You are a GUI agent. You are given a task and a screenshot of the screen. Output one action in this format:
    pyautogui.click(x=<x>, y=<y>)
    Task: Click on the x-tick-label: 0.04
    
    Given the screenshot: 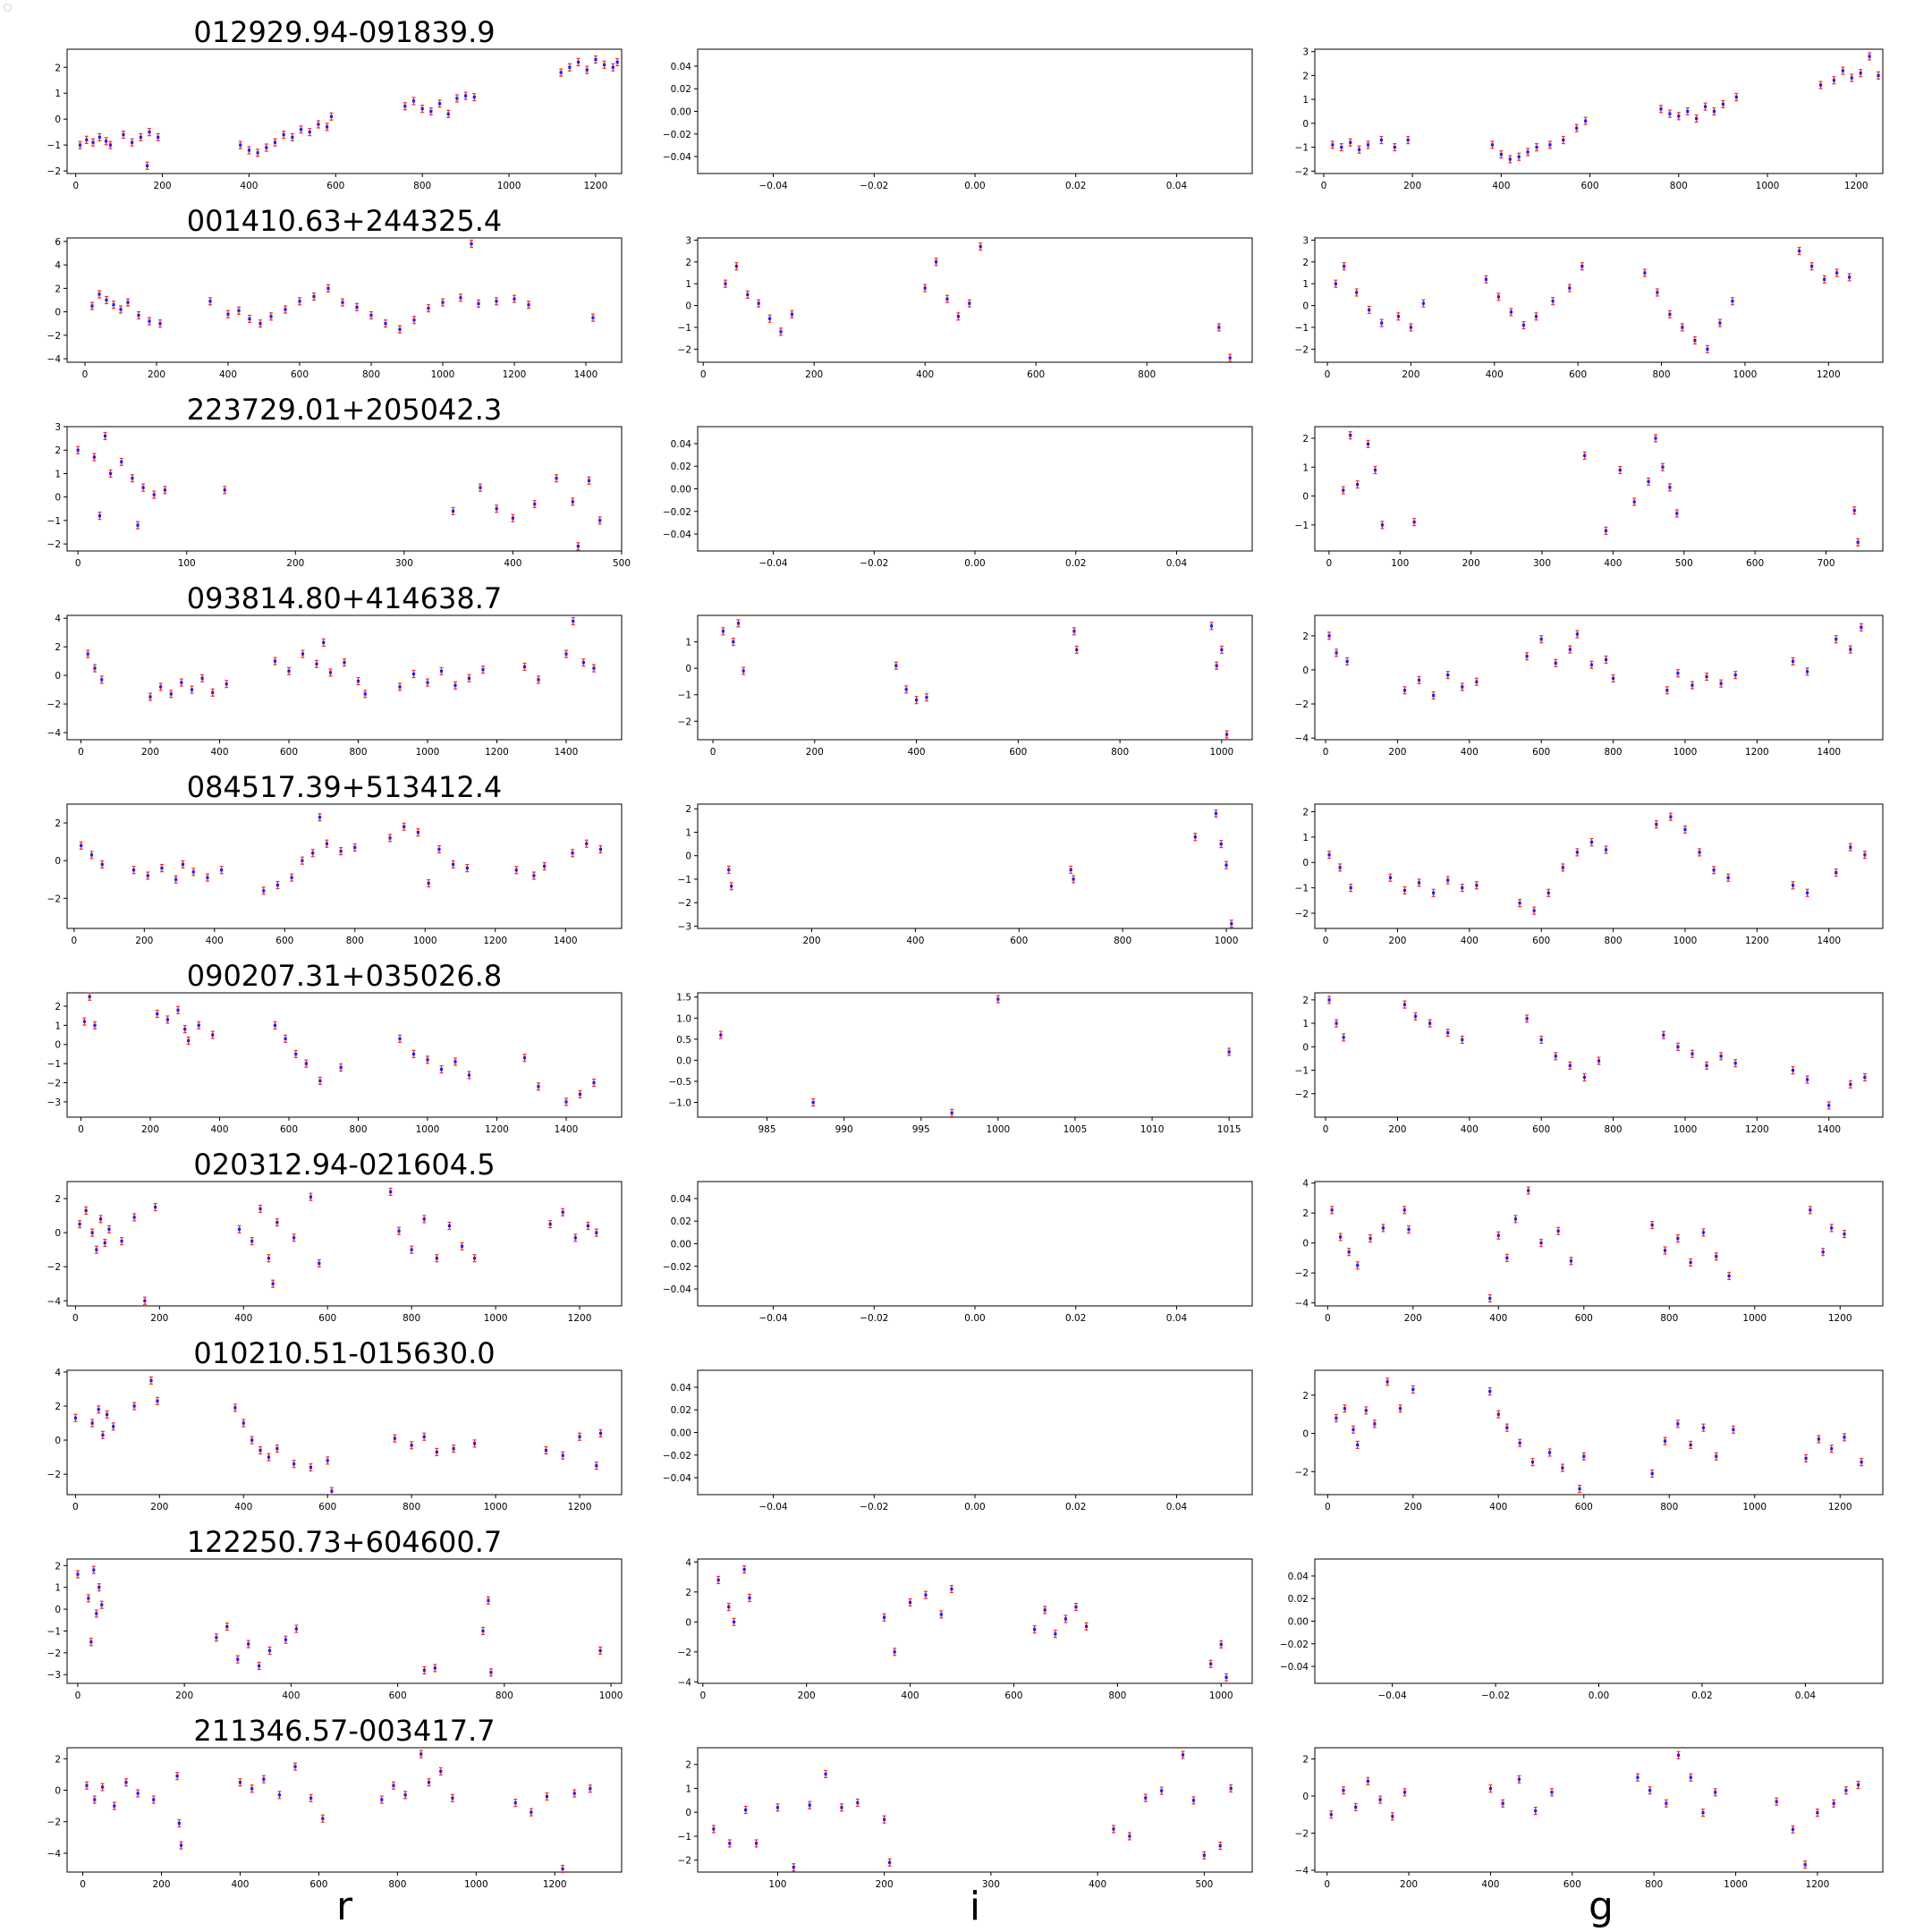 What is the action you would take?
    pyautogui.click(x=1177, y=1507)
    